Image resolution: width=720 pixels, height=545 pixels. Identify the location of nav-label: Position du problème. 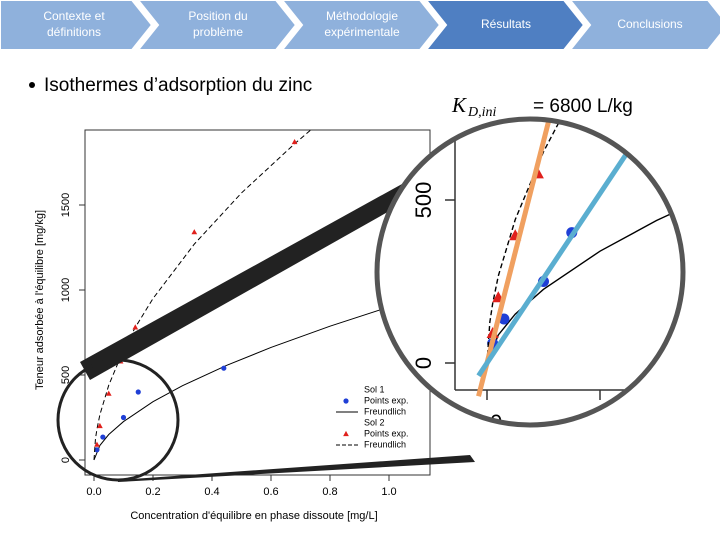
(217, 24).